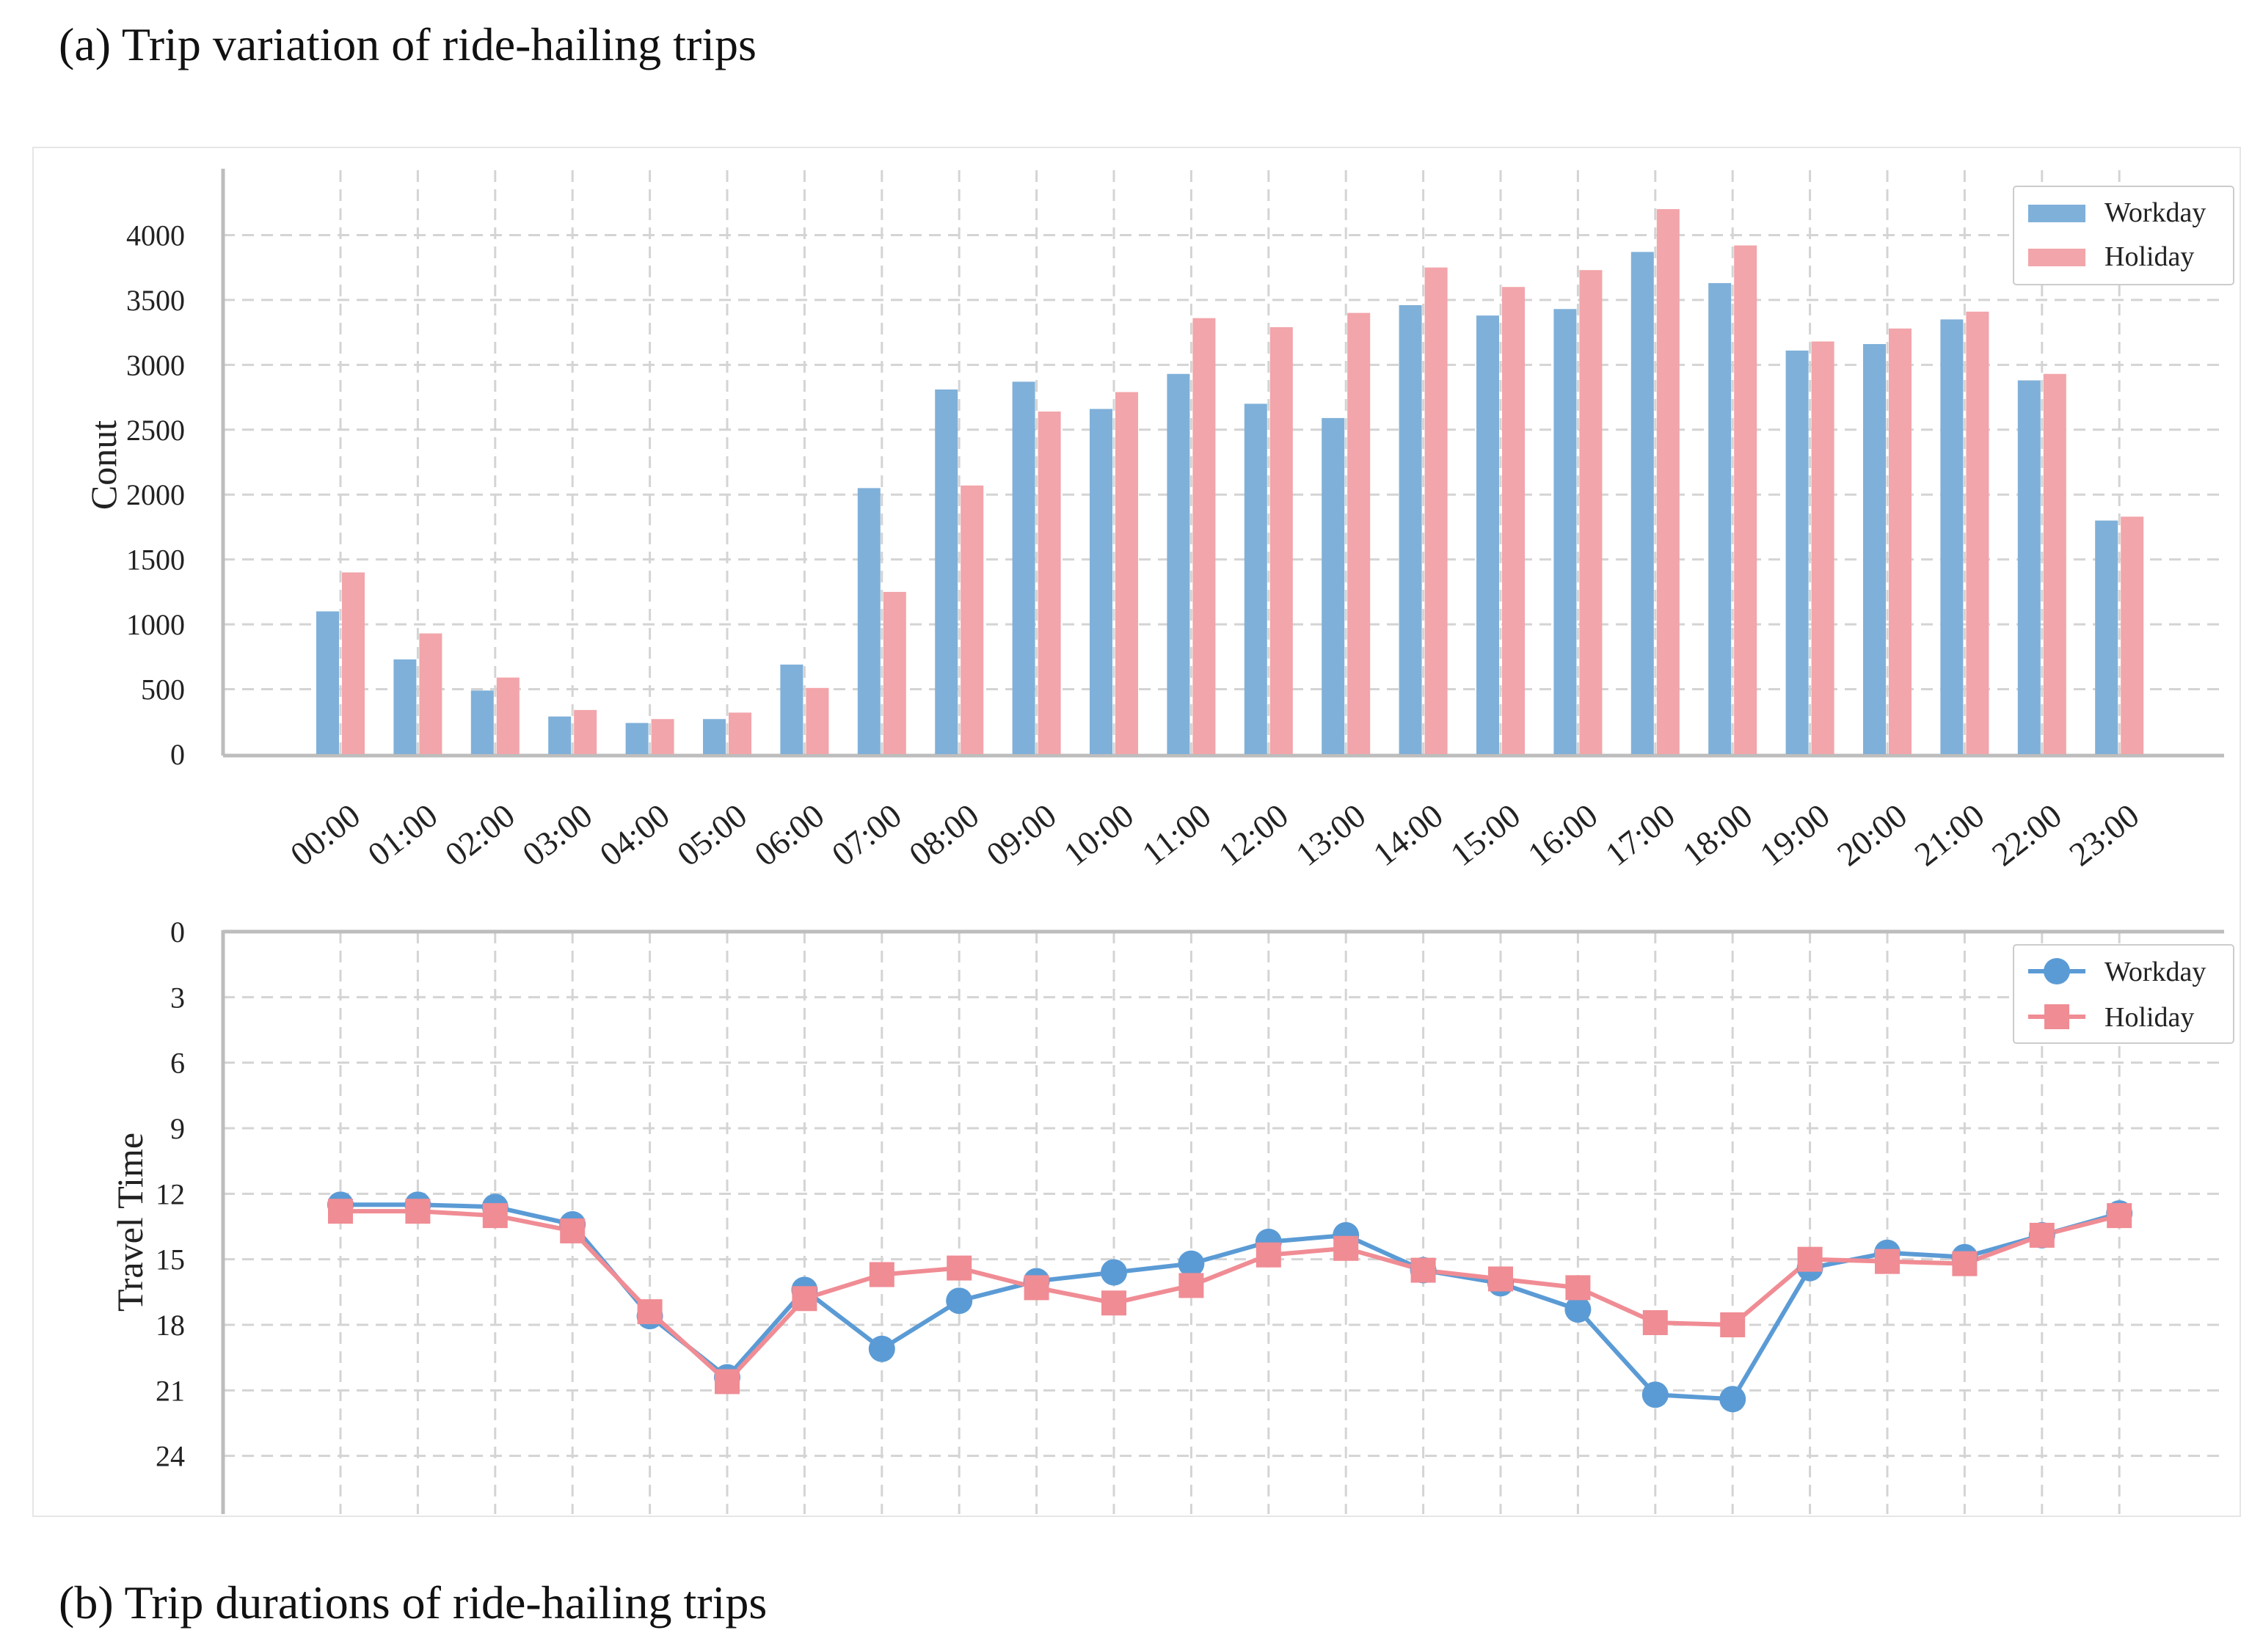 Image resolution: width=2263 pixels, height=1652 pixels. Describe the element at coordinates (1176, 835) in the screenshot. I see `bar-xtick-label: 11:00` at that location.